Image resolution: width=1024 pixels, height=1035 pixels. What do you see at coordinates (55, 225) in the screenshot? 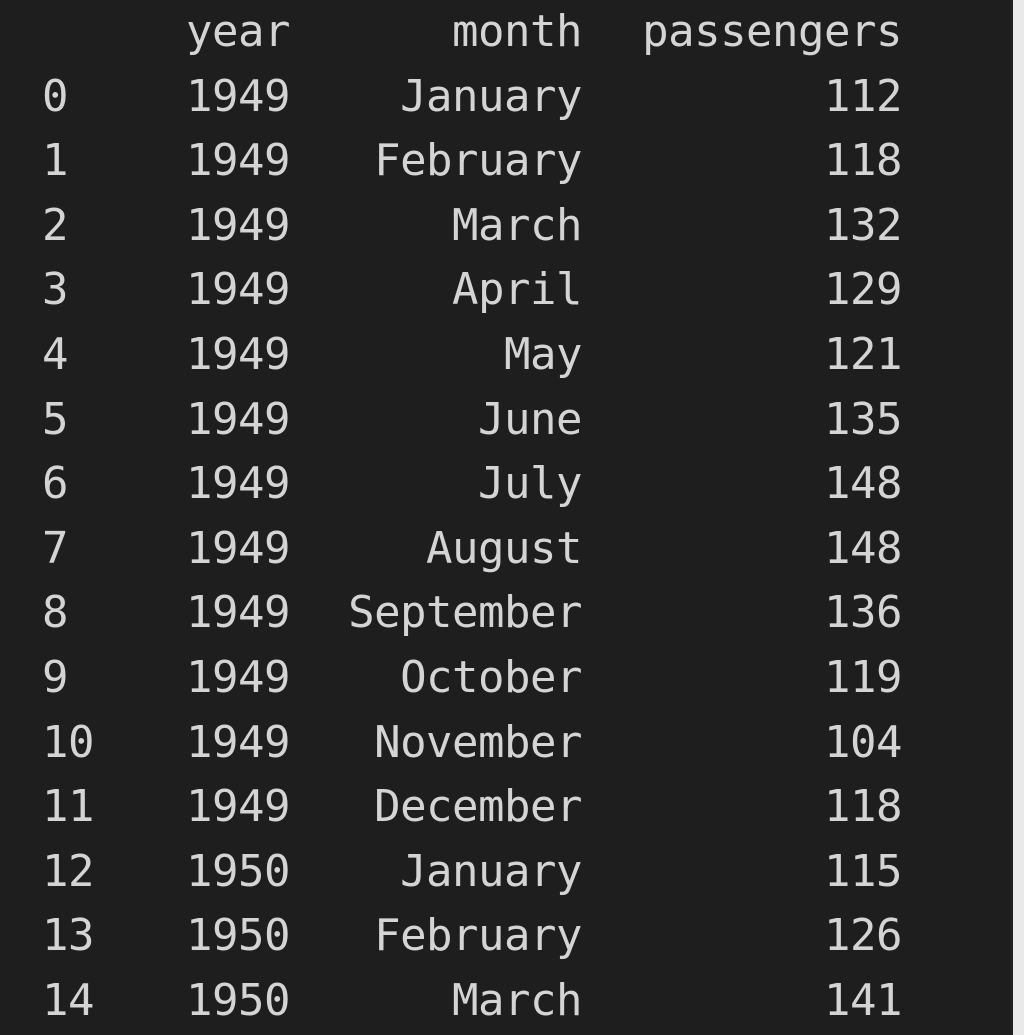
I see `row-index: 2` at bounding box center [55, 225].